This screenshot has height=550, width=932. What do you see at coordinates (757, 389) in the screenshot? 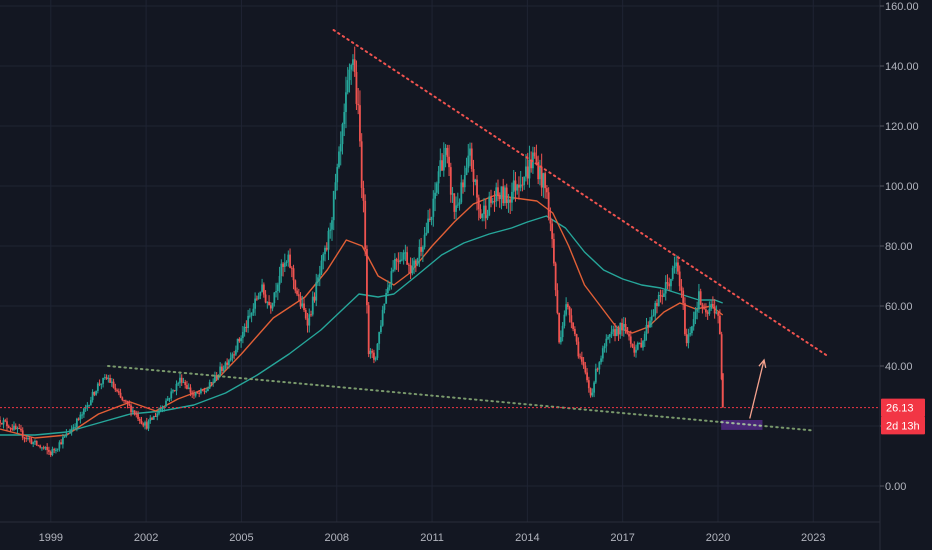
I see `projection-arrow` at bounding box center [757, 389].